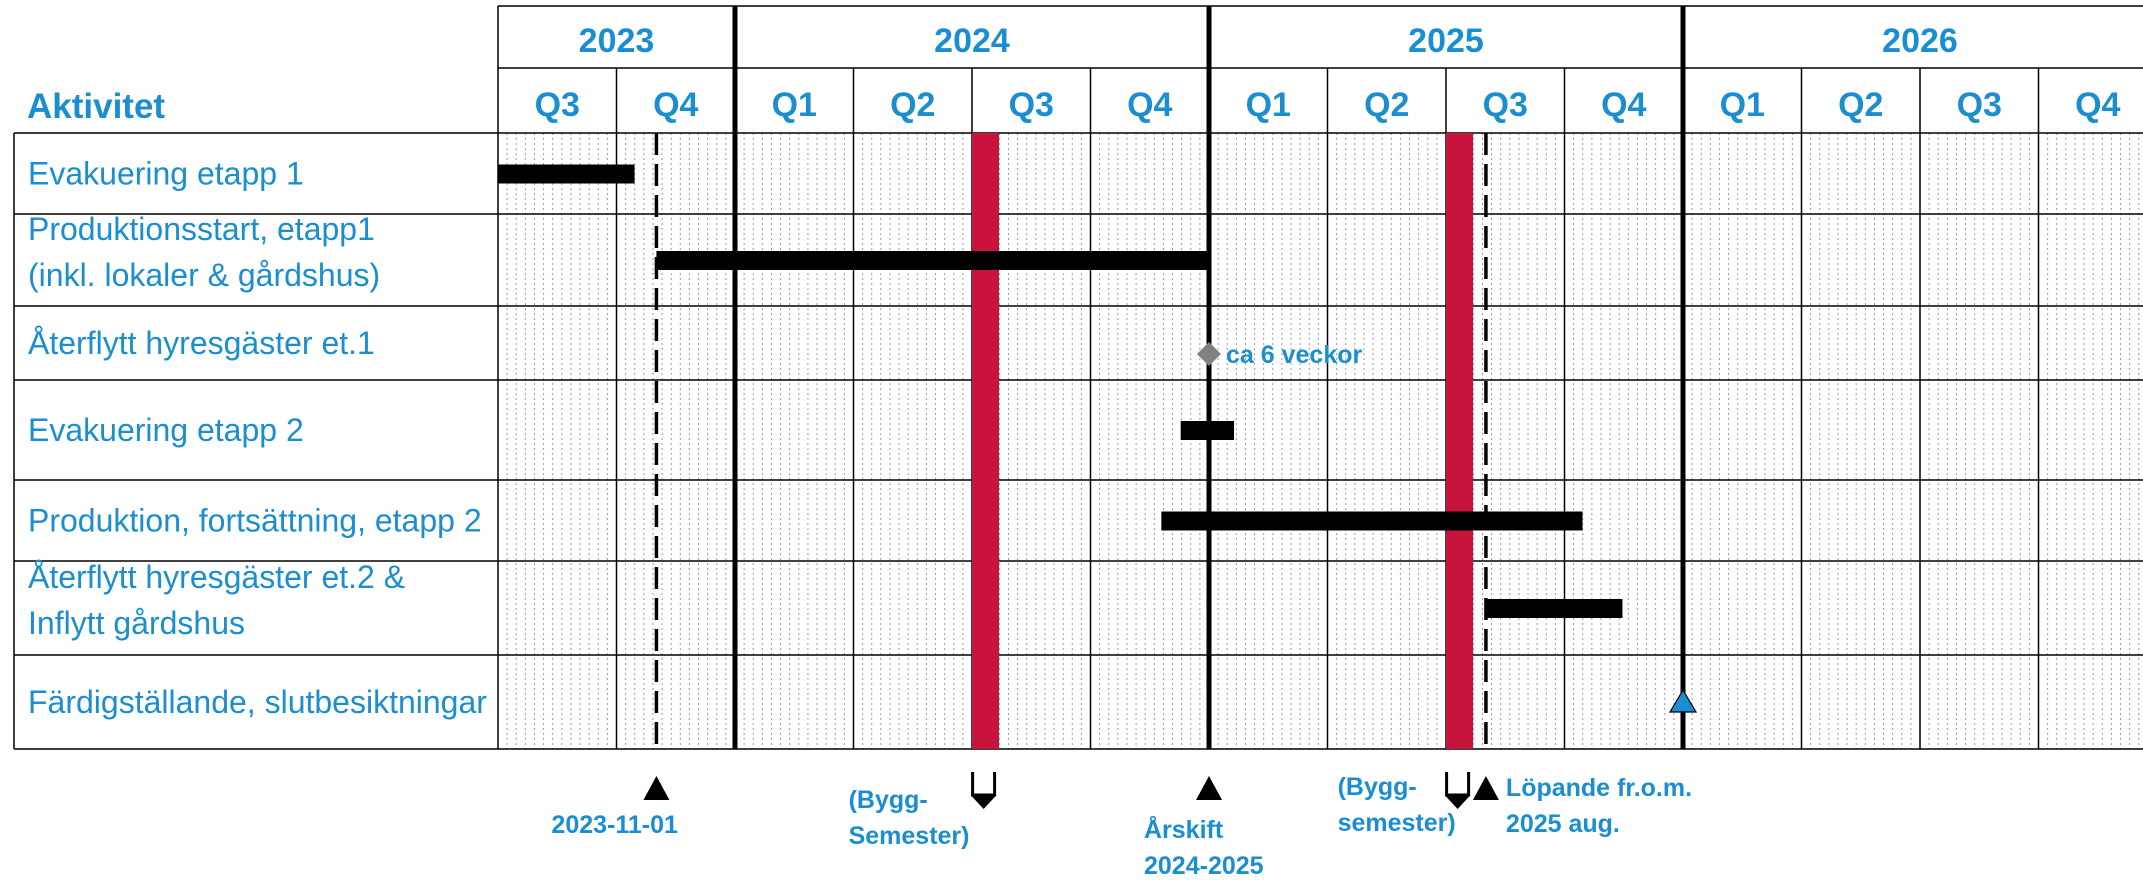 This screenshot has width=2143, height=880. I want to click on marker-label: Årskift, so click(1184, 829).